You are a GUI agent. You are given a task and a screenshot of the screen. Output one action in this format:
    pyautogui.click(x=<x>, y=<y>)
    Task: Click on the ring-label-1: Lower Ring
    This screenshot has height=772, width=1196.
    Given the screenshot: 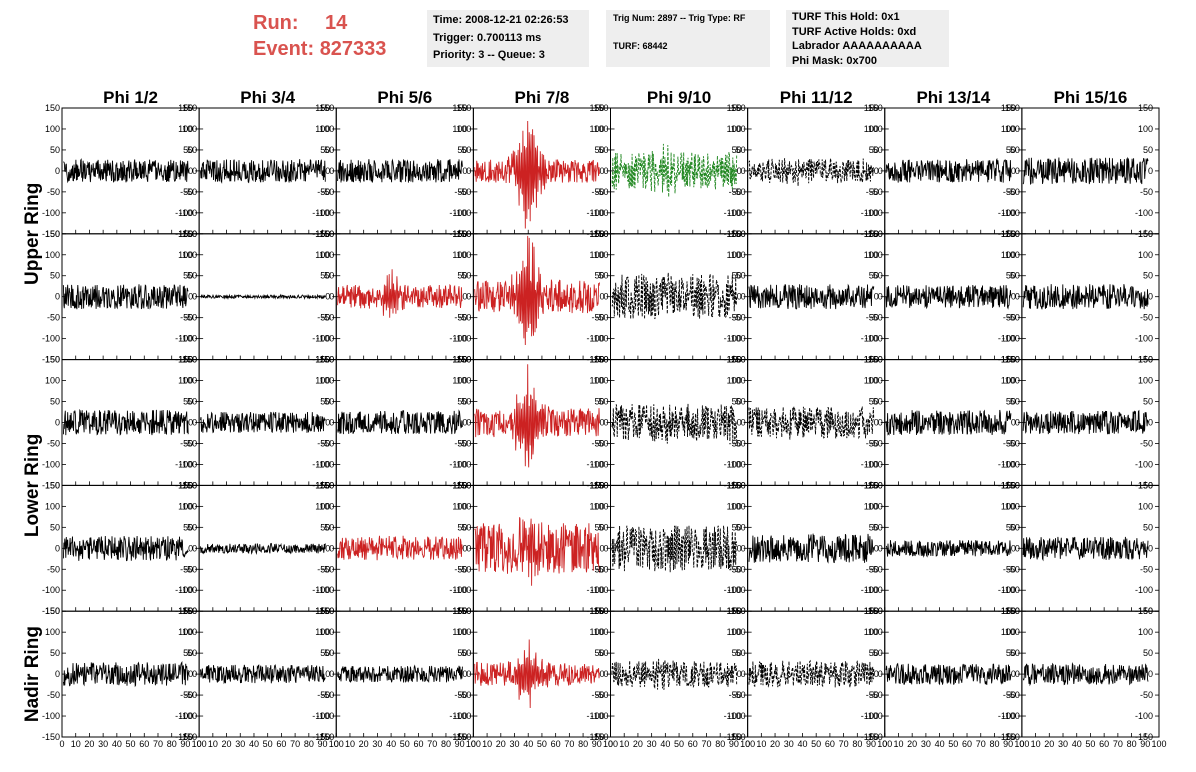 What is the action you would take?
    pyautogui.click(x=32, y=485)
    